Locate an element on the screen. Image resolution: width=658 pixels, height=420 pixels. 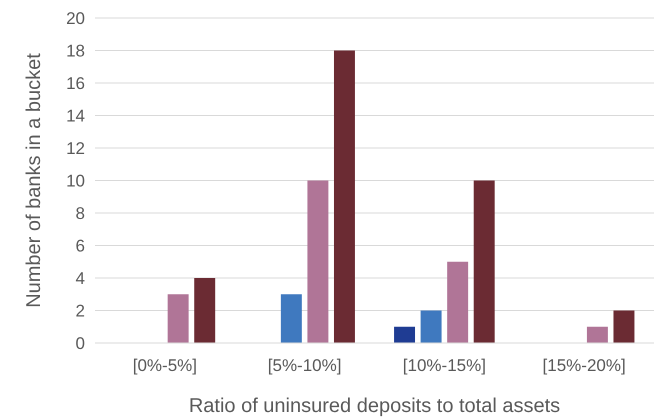
y-tick-label: 18 is located at coordinates (75, 50).